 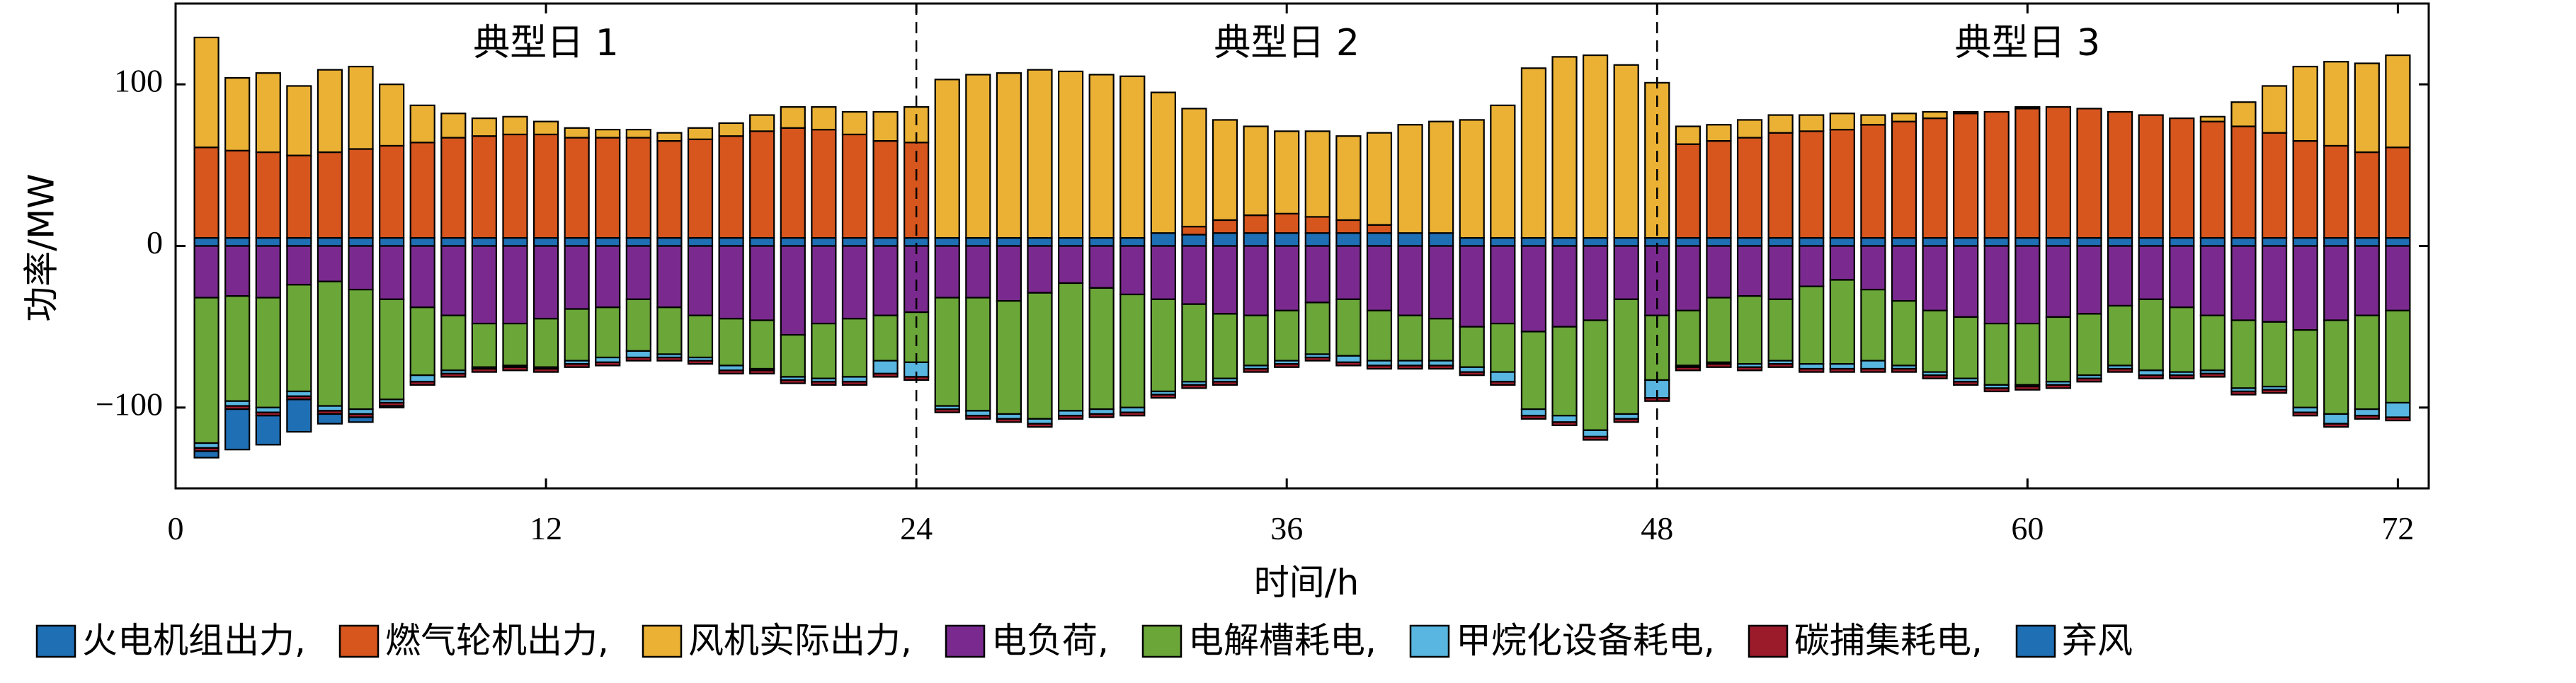 I want to click on x-tick-label-60: 60, so click(x=2027, y=528).